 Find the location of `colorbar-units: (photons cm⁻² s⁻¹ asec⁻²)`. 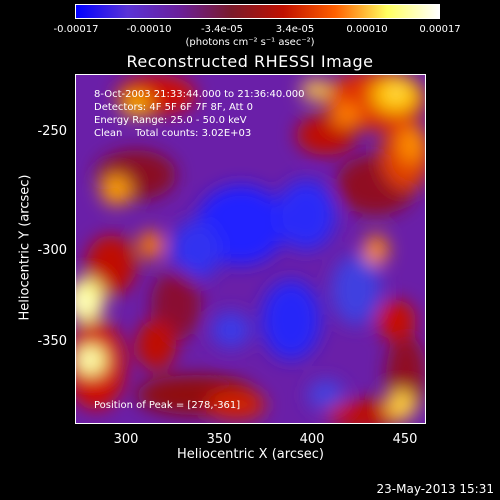

colorbar-units: (photons cm⁻² s⁻¹ asec⁻²) is located at coordinates (250, 42).